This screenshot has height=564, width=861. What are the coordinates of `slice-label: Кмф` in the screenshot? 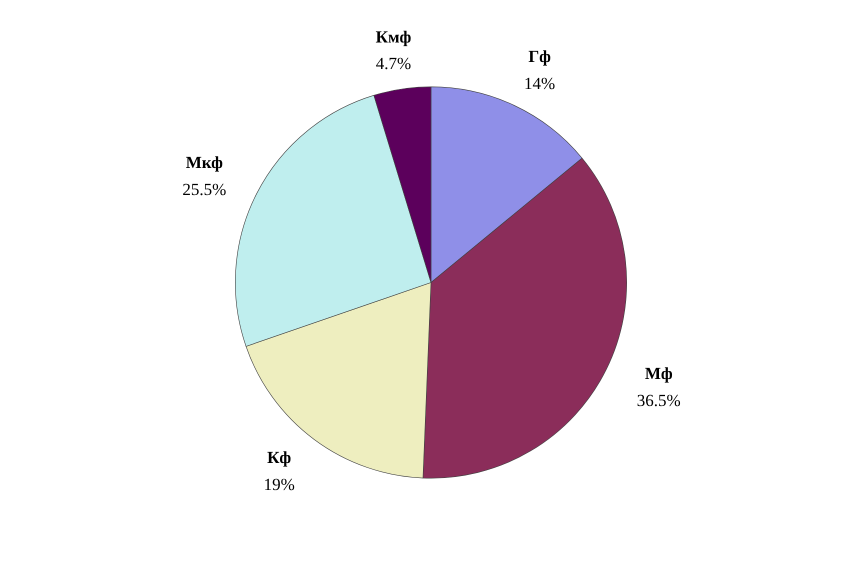 It's located at (394, 36).